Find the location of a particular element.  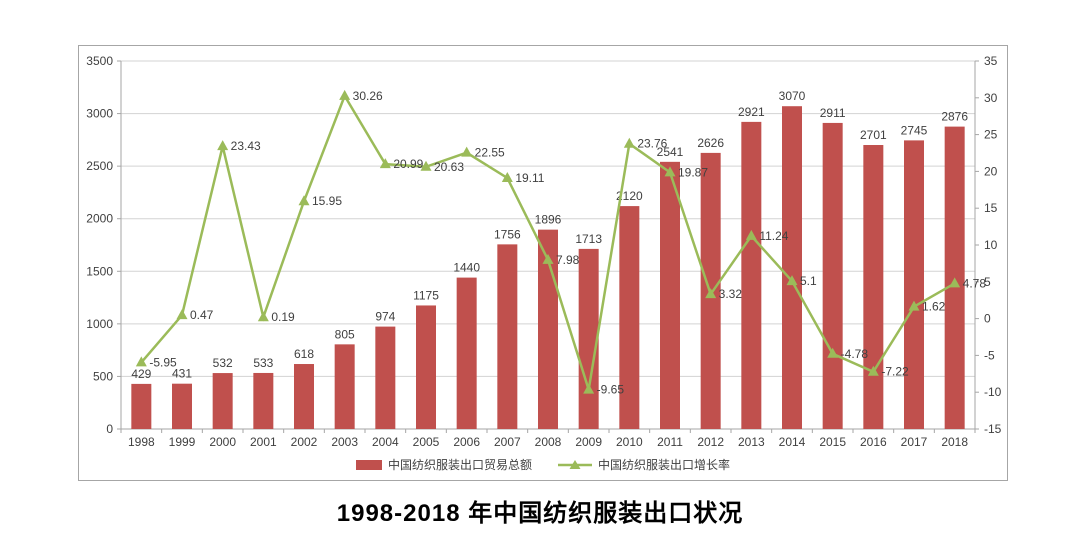

left-axis-tick-label: 2000 is located at coordinates (99, 219).